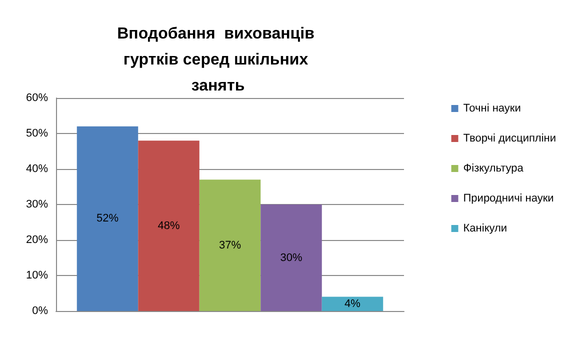  What do you see at coordinates (218, 60) in the screenshot?
I see `chart-title: Вподобання вихованців гуртків серед шкільних занять` at bounding box center [218, 60].